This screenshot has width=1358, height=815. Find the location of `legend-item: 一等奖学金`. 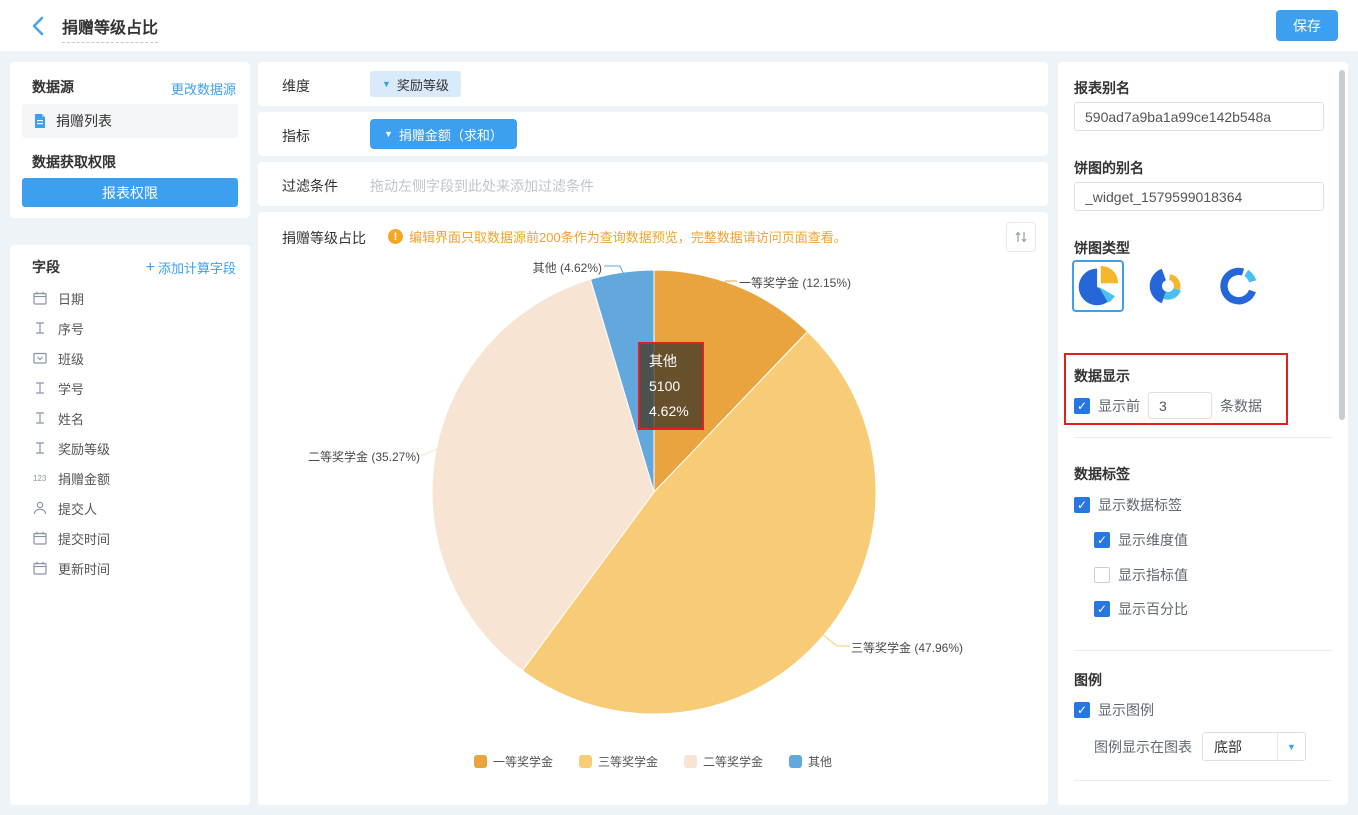

legend-item: 一等奖学金 is located at coordinates (513, 761).